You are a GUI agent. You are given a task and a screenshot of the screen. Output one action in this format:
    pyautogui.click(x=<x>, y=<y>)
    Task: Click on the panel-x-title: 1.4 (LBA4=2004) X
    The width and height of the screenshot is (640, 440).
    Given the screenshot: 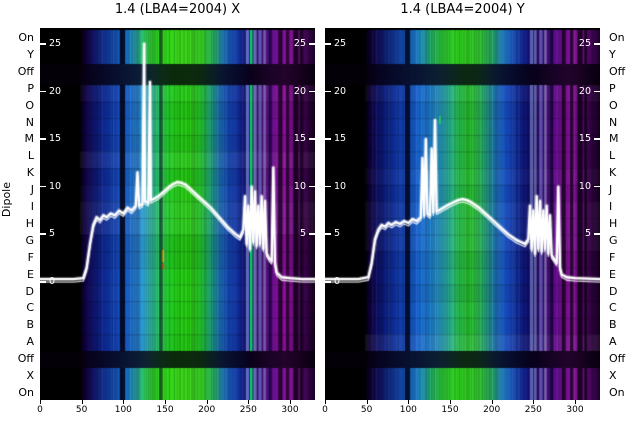 What is the action you would take?
    pyautogui.click(x=177, y=9)
    